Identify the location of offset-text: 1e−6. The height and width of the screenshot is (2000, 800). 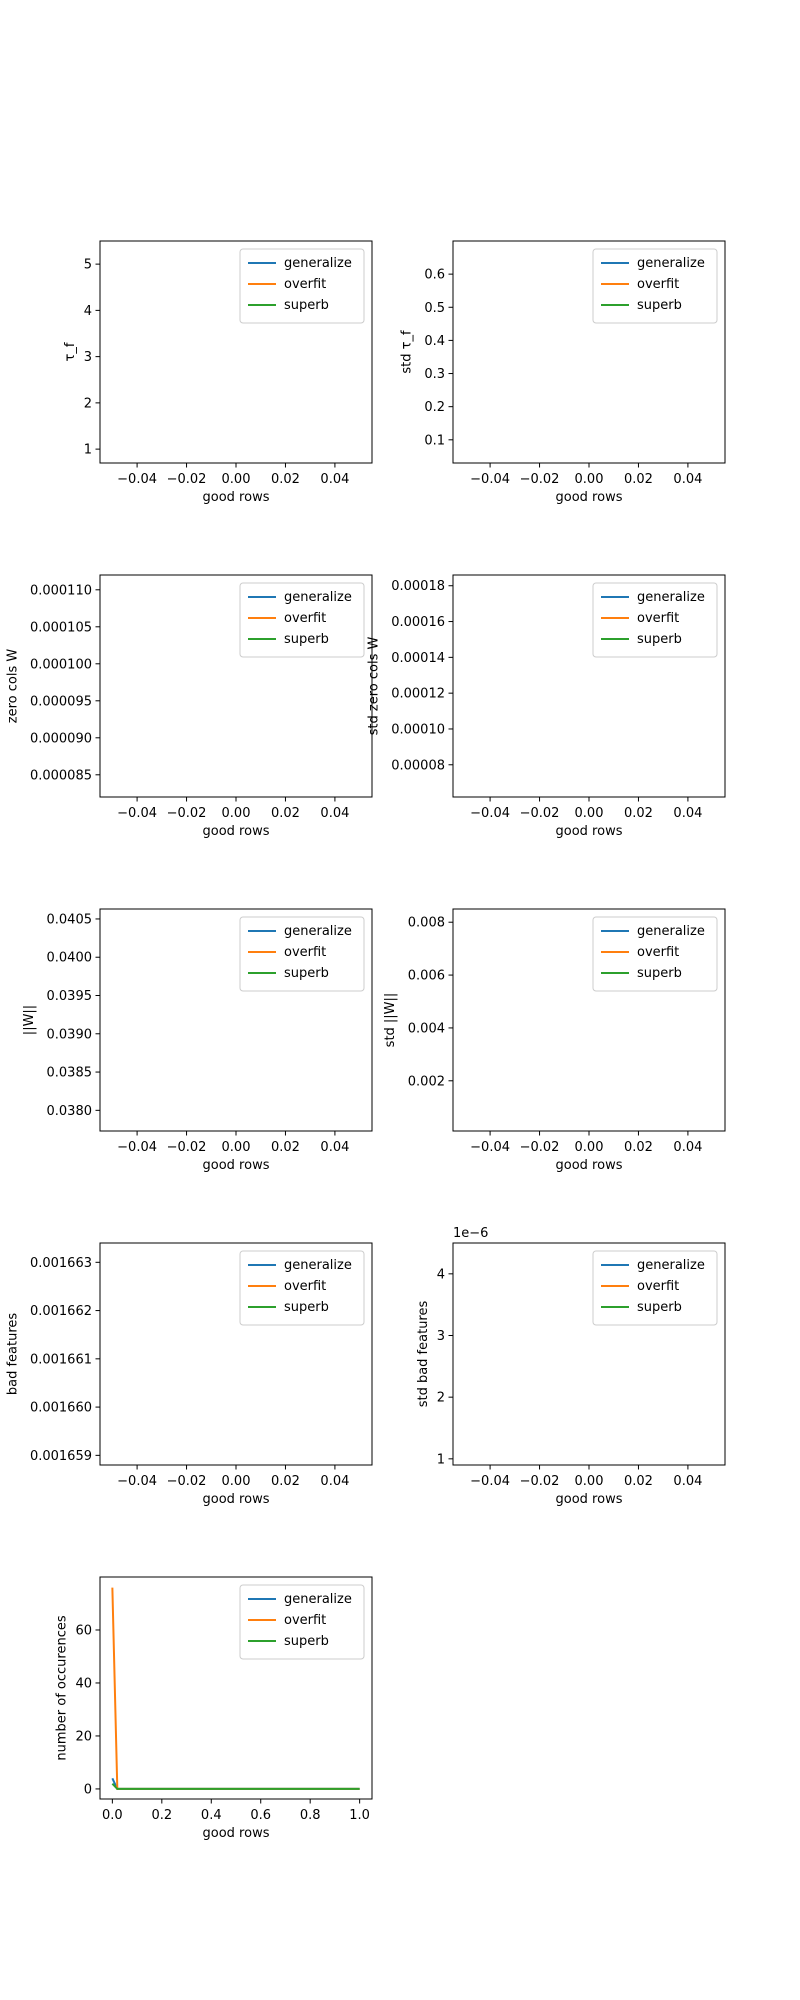
(470, 1233).